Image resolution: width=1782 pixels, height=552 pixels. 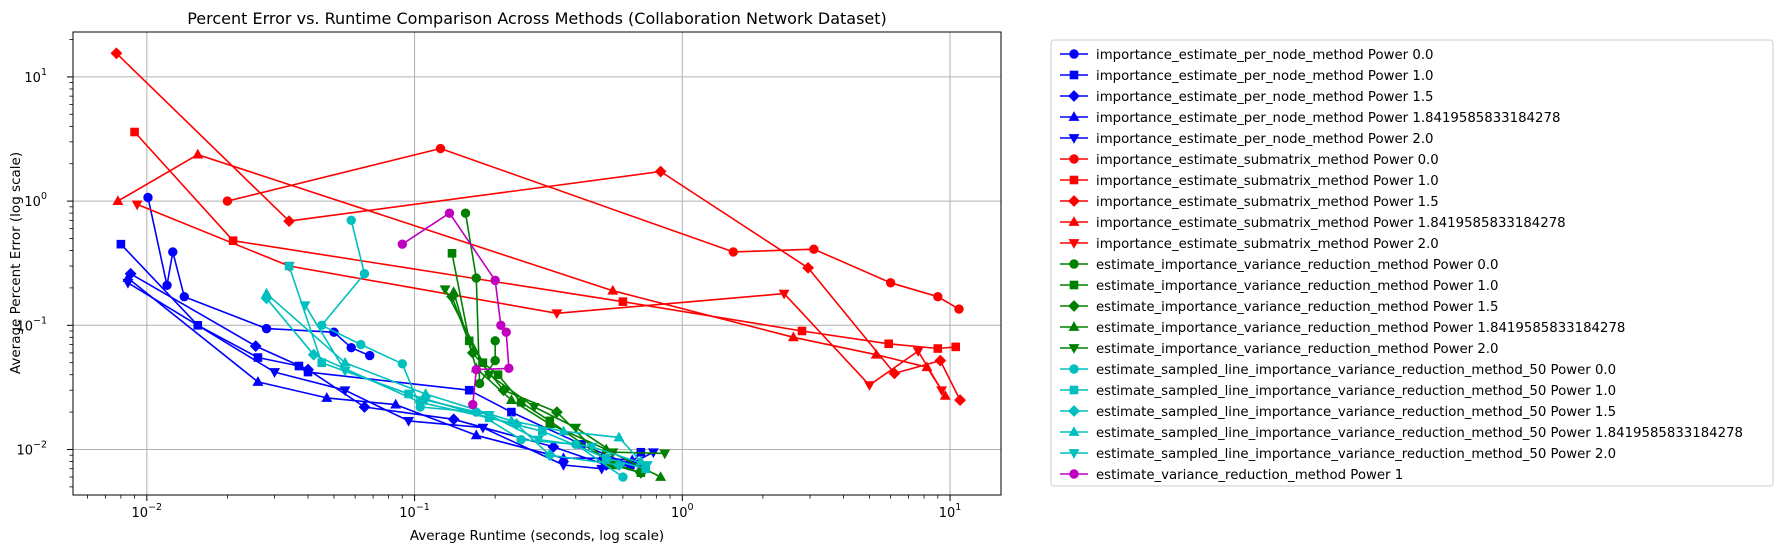 I want to click on y-tick-label: 10⁻², so click(x=31, y=448).